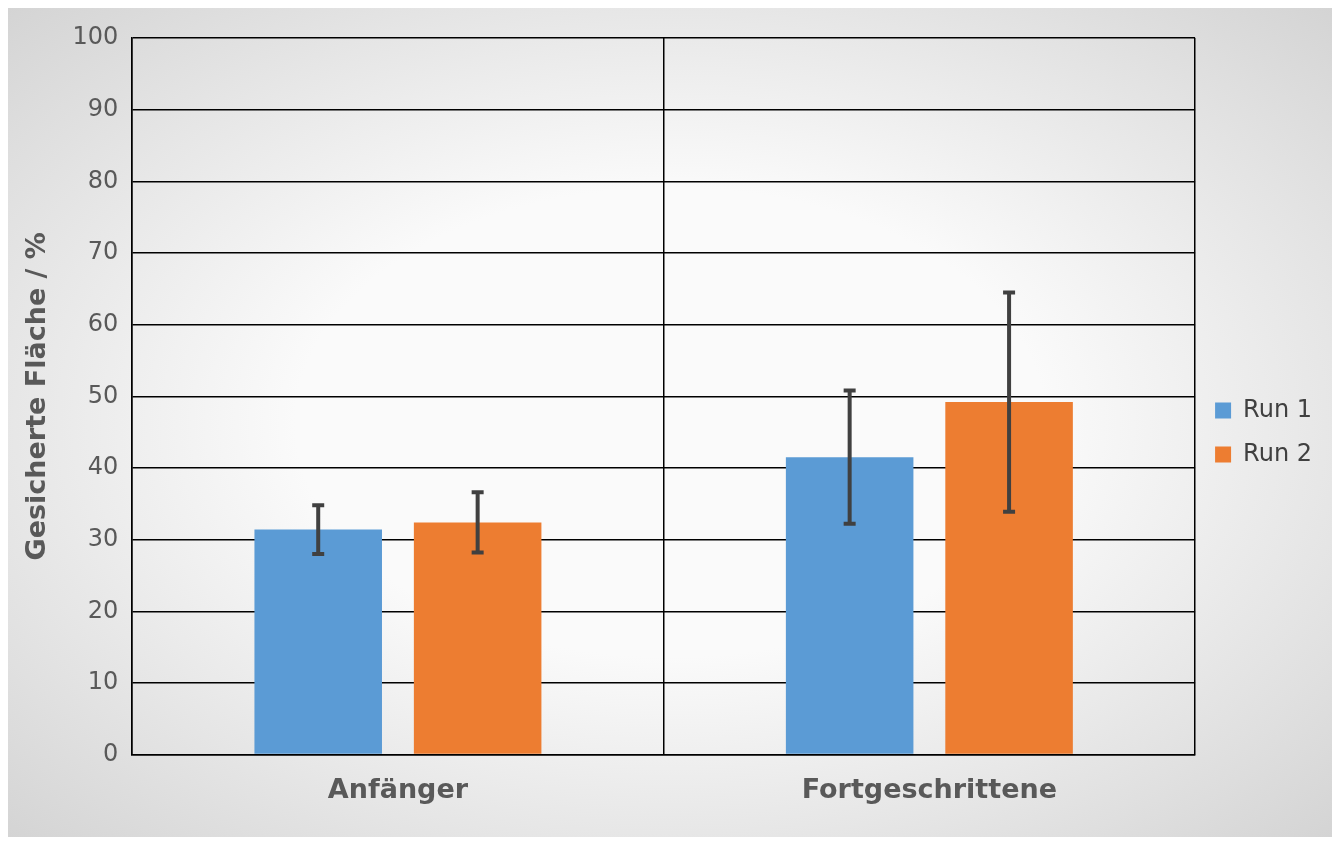 Image resolution: width=1340 pixels, height=845 pixels. I want to click on y-tick-label: 100, so click(95, 36).